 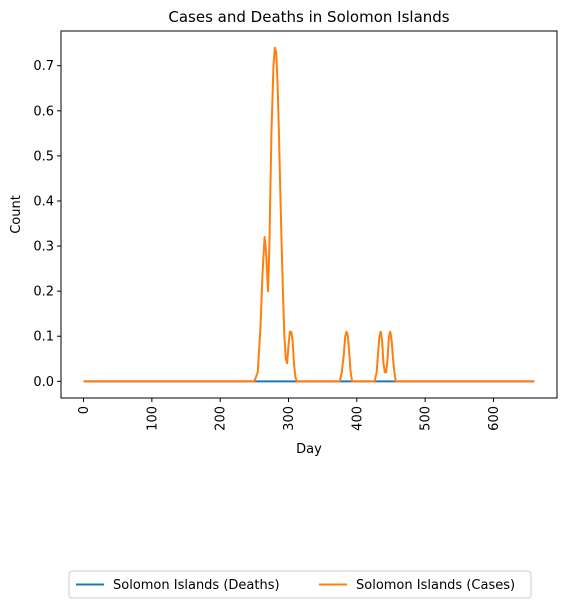 I want to click on x-axis-label: Day, so click(x=309, y=449).